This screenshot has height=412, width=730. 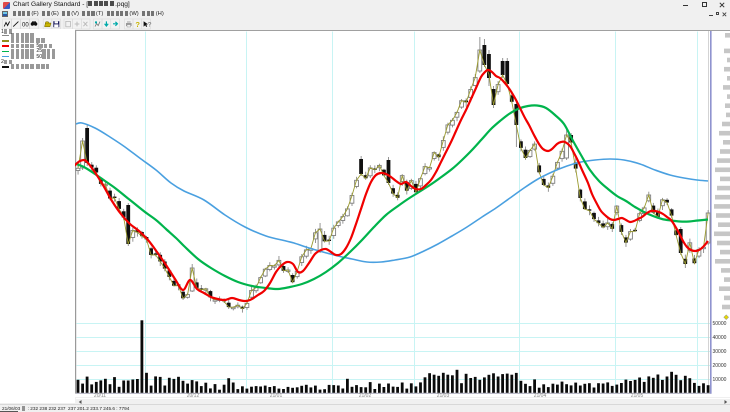 What do you see at coordinates (276, 396) in the screenshot?
I see `svg-text: 21/01` at bounding box center [276, 396].